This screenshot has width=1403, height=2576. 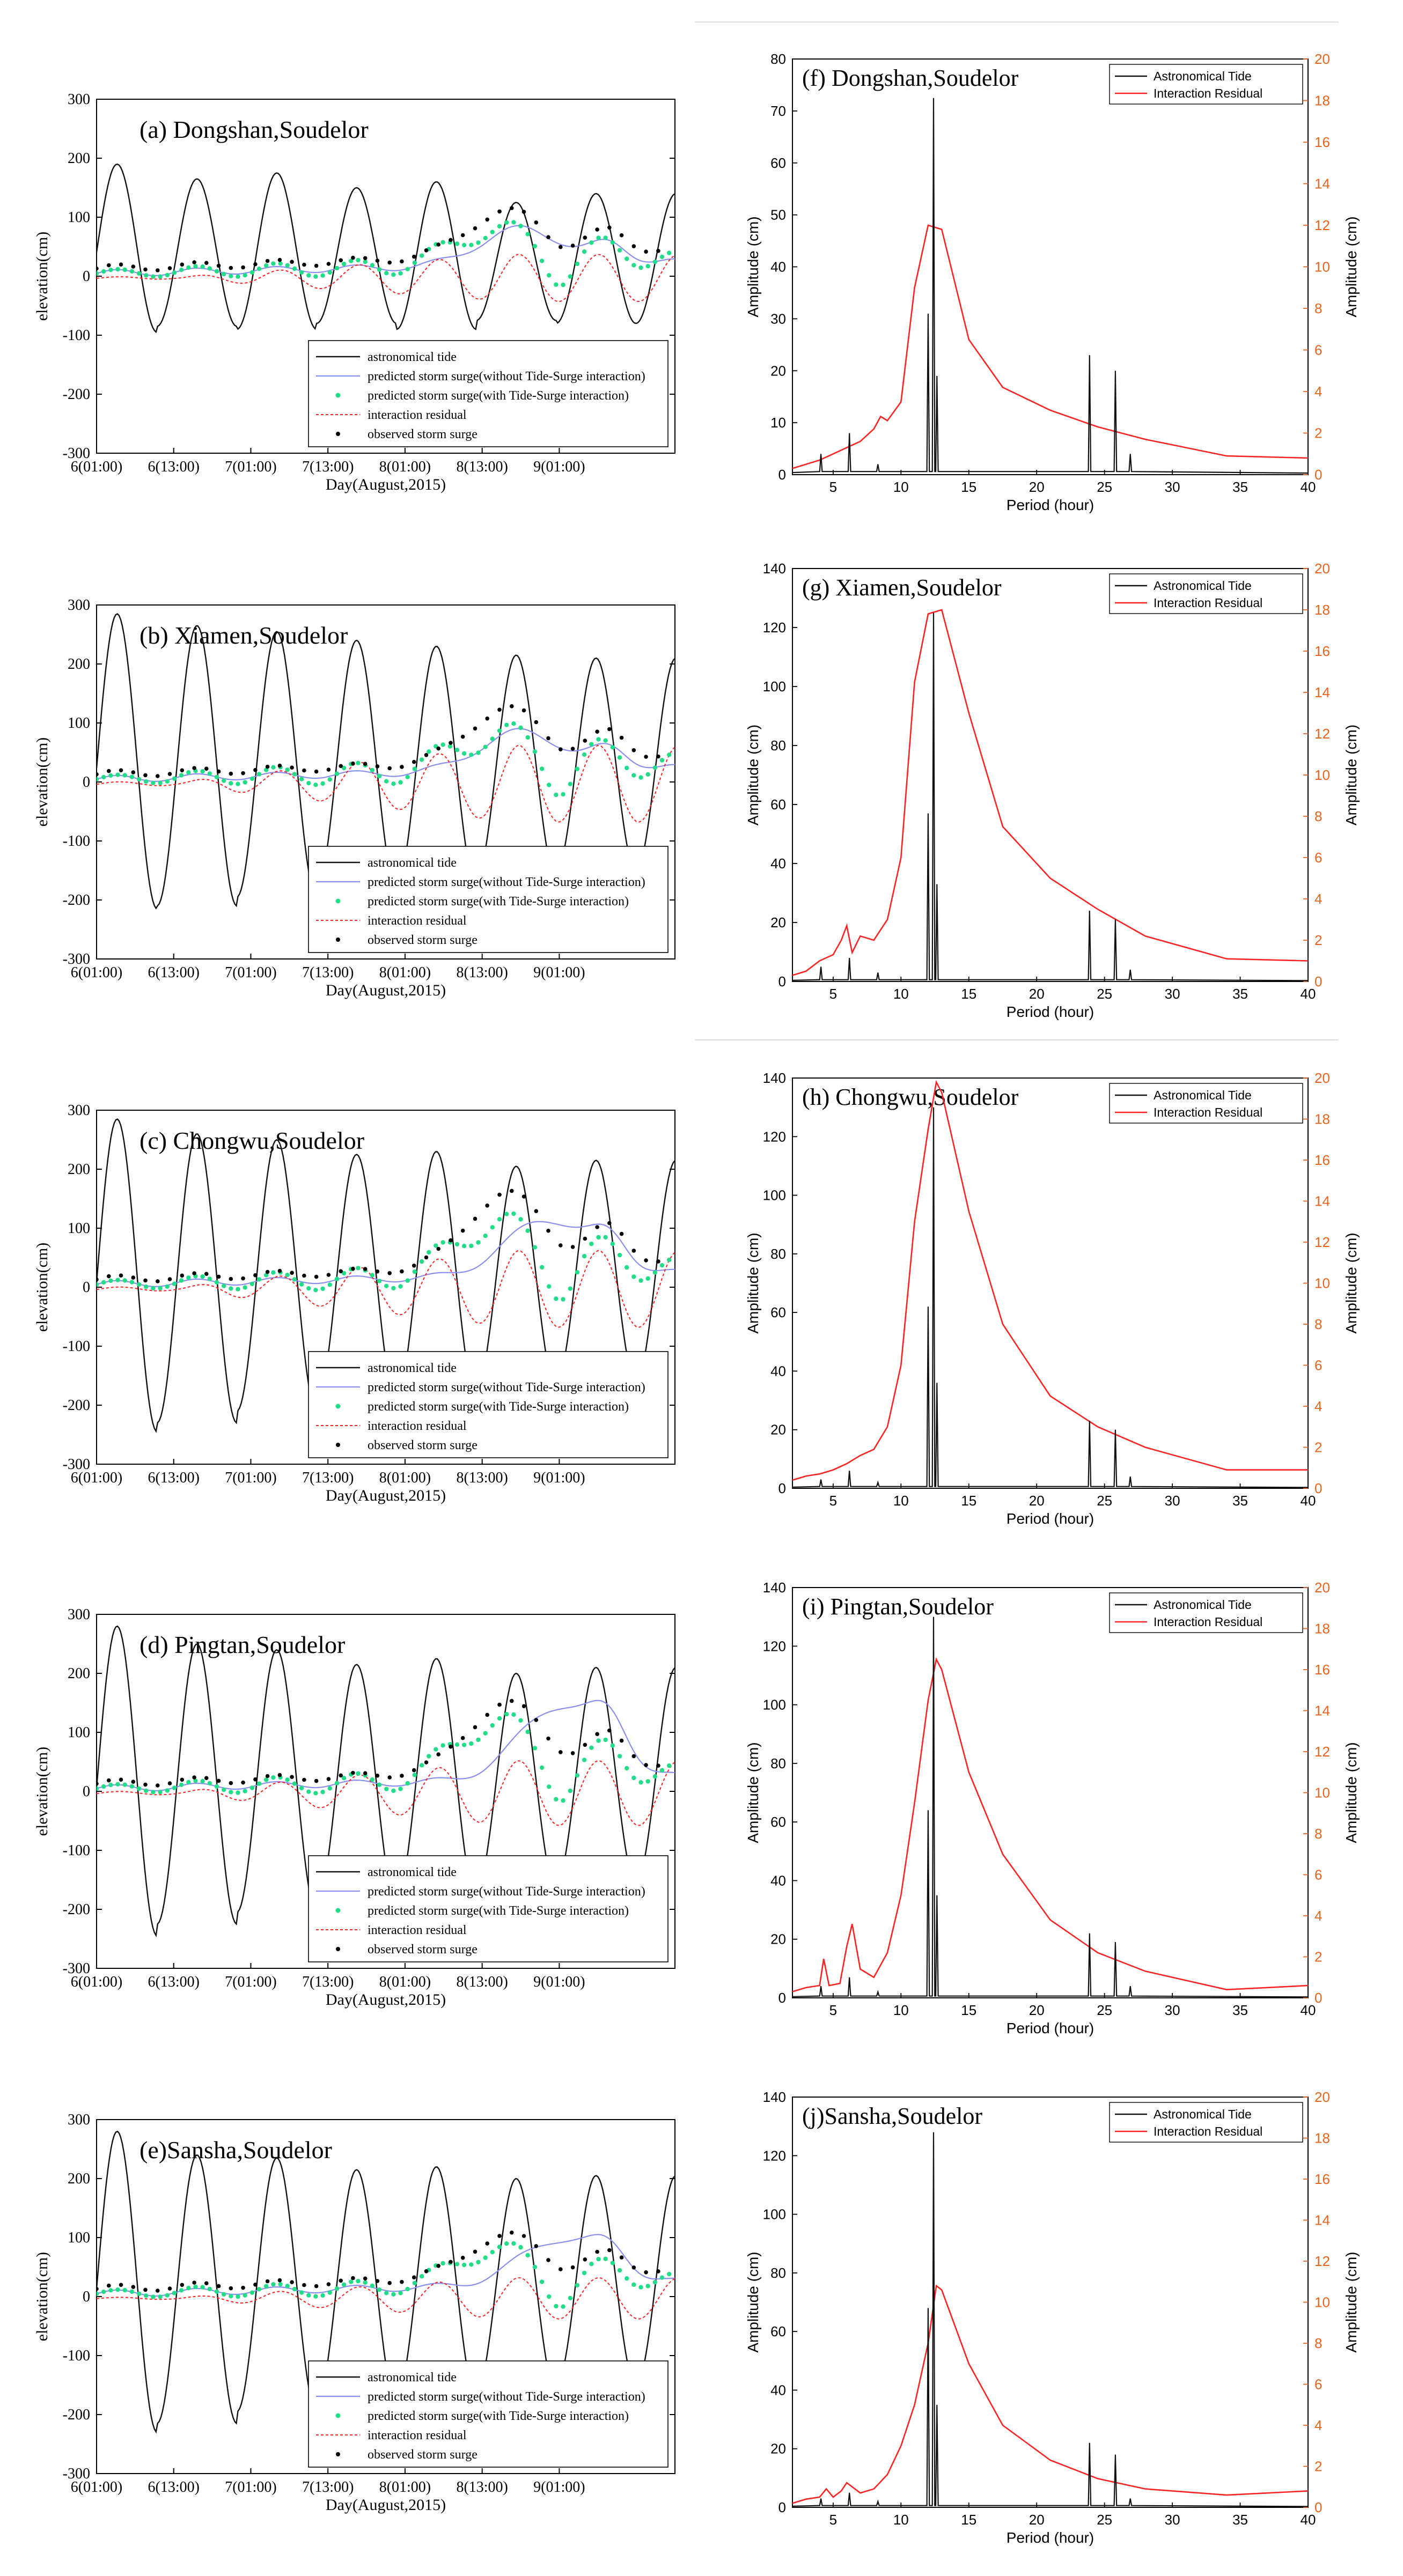 I want to click on panel-f-ytick-right-label-1: 2, so click(x=1318, y=433).